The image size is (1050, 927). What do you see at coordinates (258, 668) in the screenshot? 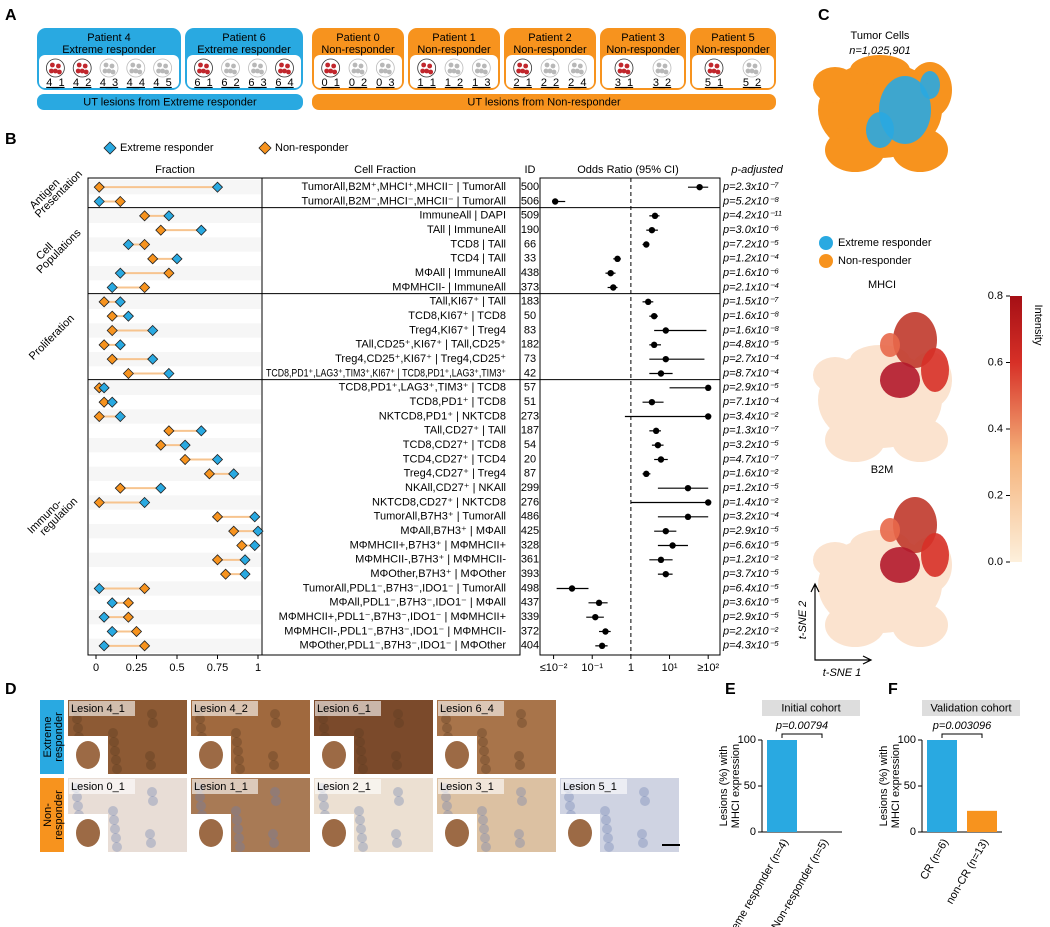
I see `x-tick-label: 1` at bounding box center [258, 668].